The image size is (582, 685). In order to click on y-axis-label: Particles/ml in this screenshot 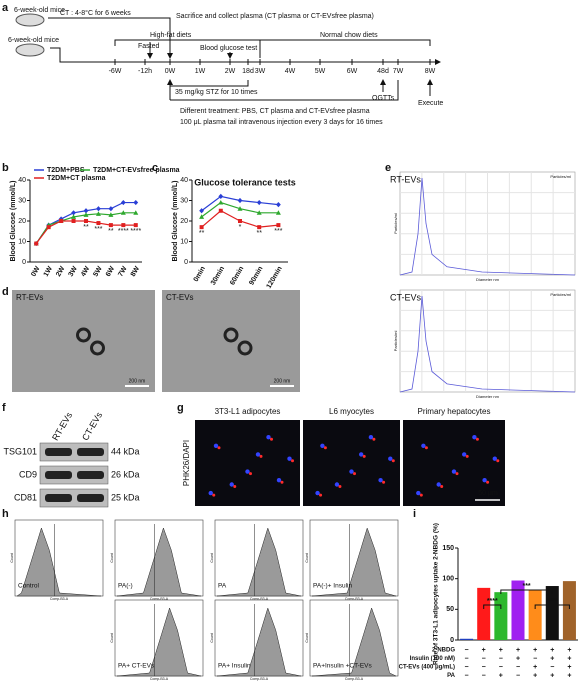, I will do `click(395, 341)`.